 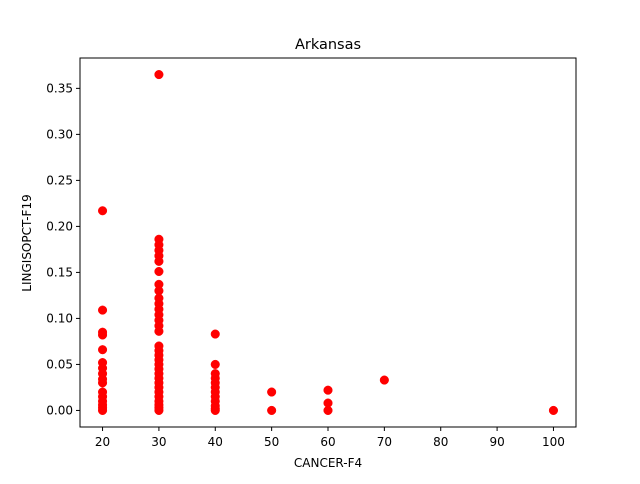 I want to click on x-axis-ticks: 20 30 40 50 60 70 80 90 100, so click(x=330, y=438).